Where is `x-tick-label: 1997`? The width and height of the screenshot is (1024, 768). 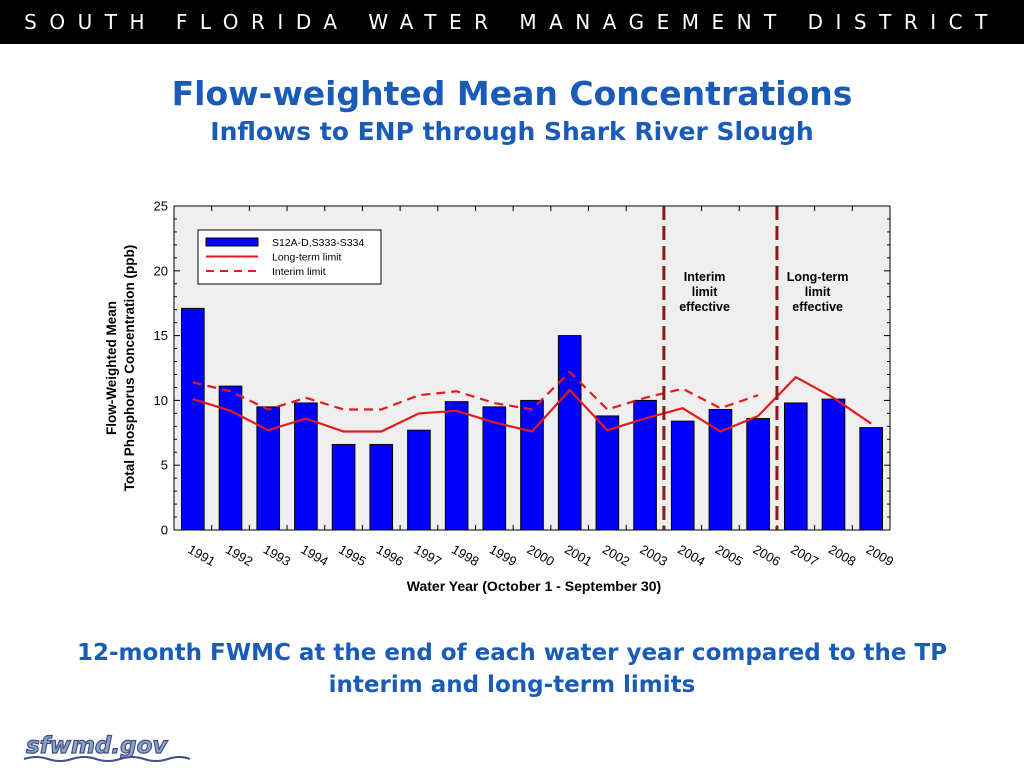
x-tick-label: 1997 is located at coordinates (427, 555).